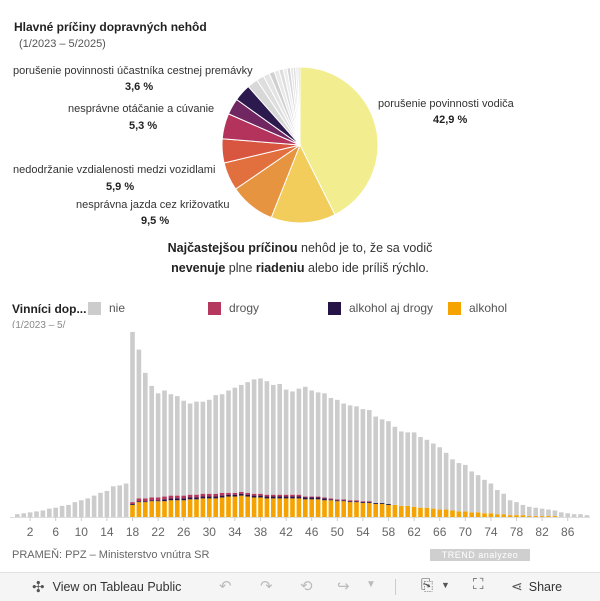  Describe the element at coordinates (380, 308) in the screenshot. I see `legend-item-alkohol-drogy: alkohol aj drogy` at that location.